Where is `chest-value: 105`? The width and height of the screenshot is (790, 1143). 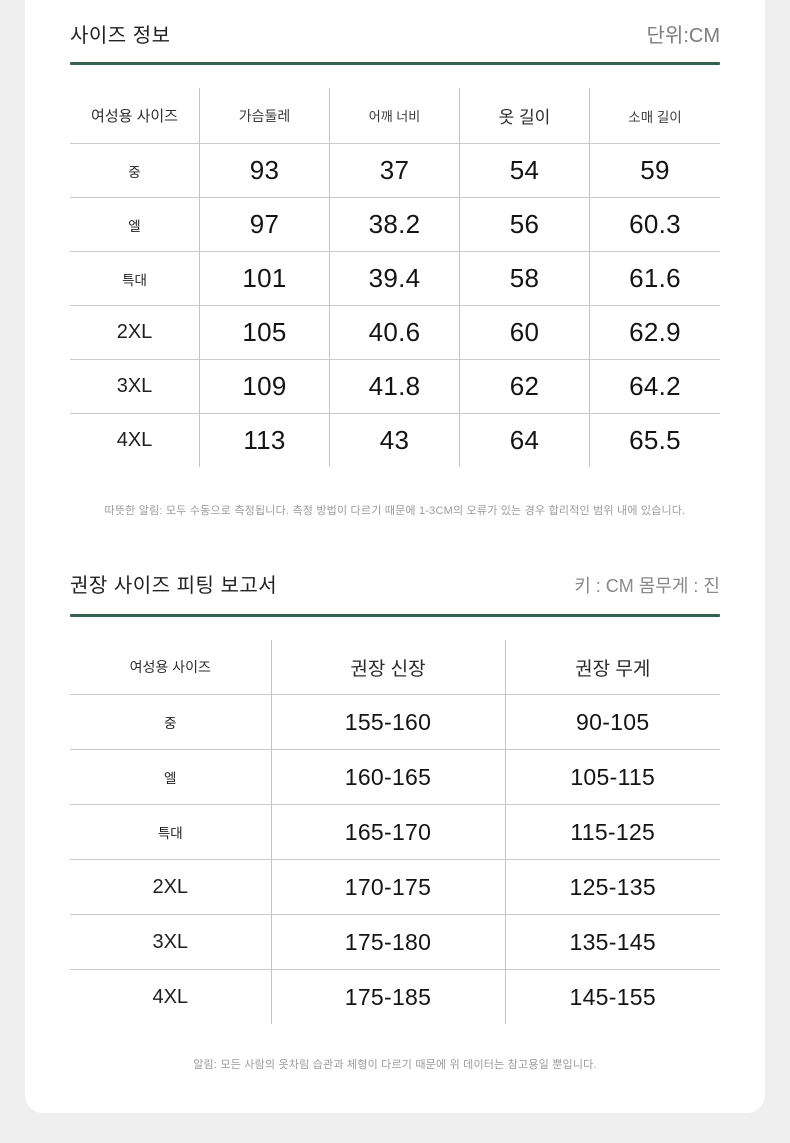 chest-value: 105 is located at coordinates (265, 332).